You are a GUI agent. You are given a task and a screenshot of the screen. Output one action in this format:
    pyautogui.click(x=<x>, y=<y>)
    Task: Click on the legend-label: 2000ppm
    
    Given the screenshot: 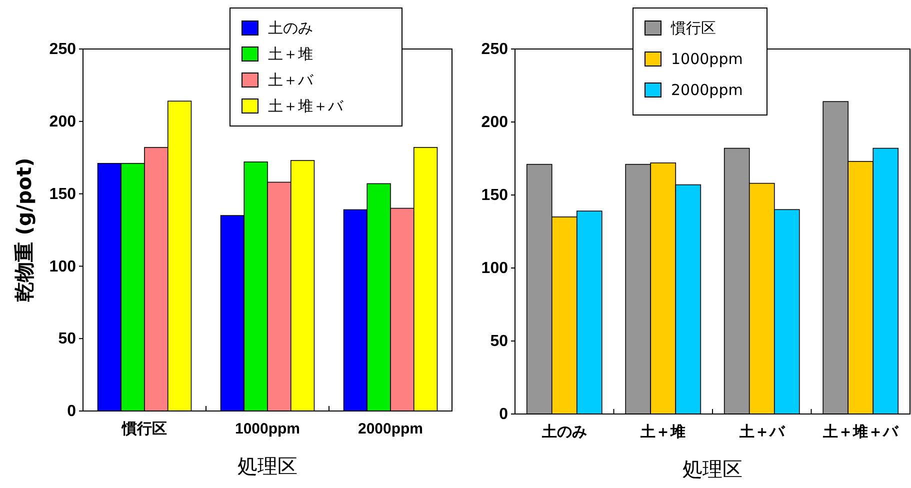 What is the action you would take?
    pyautogui.click(x=707, y=90)
    